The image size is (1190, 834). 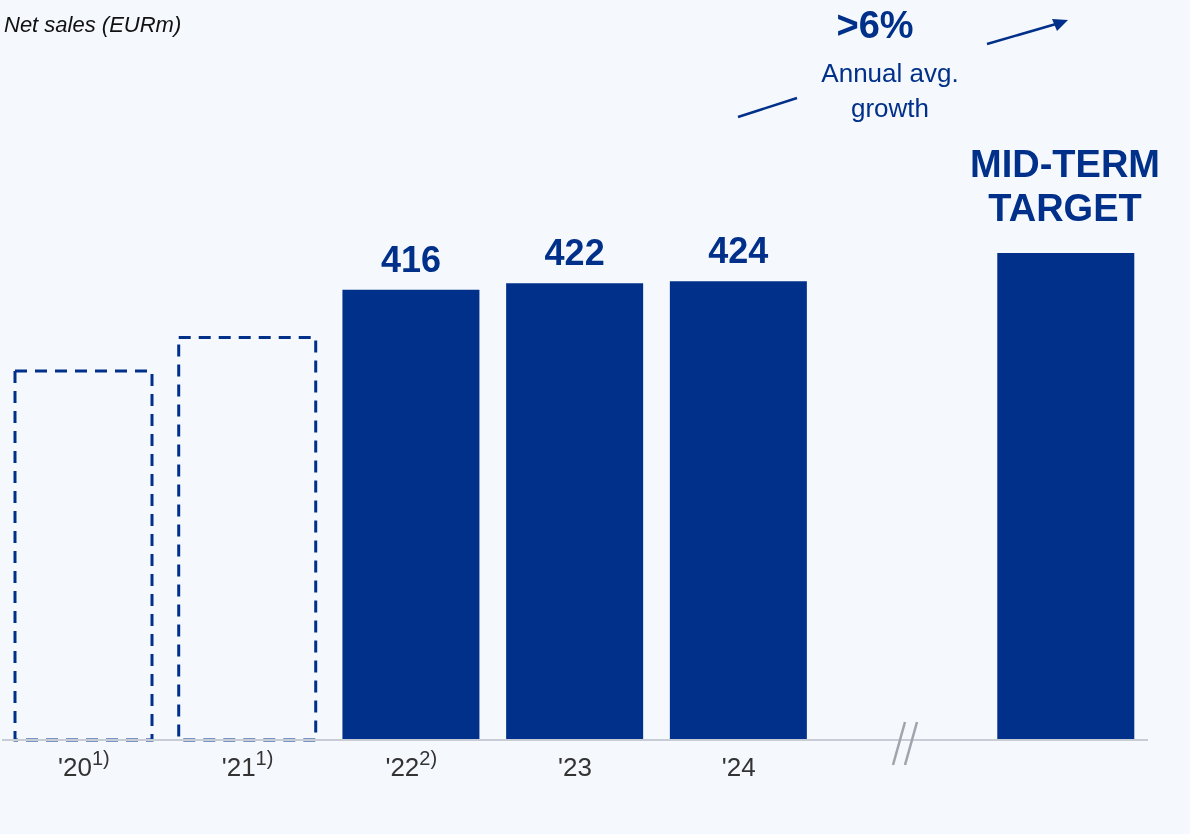 What do you see at coordinates (890, 91) in the screenshot?
I see `text: Annual avg. growth` at bounding box center [890, 91].